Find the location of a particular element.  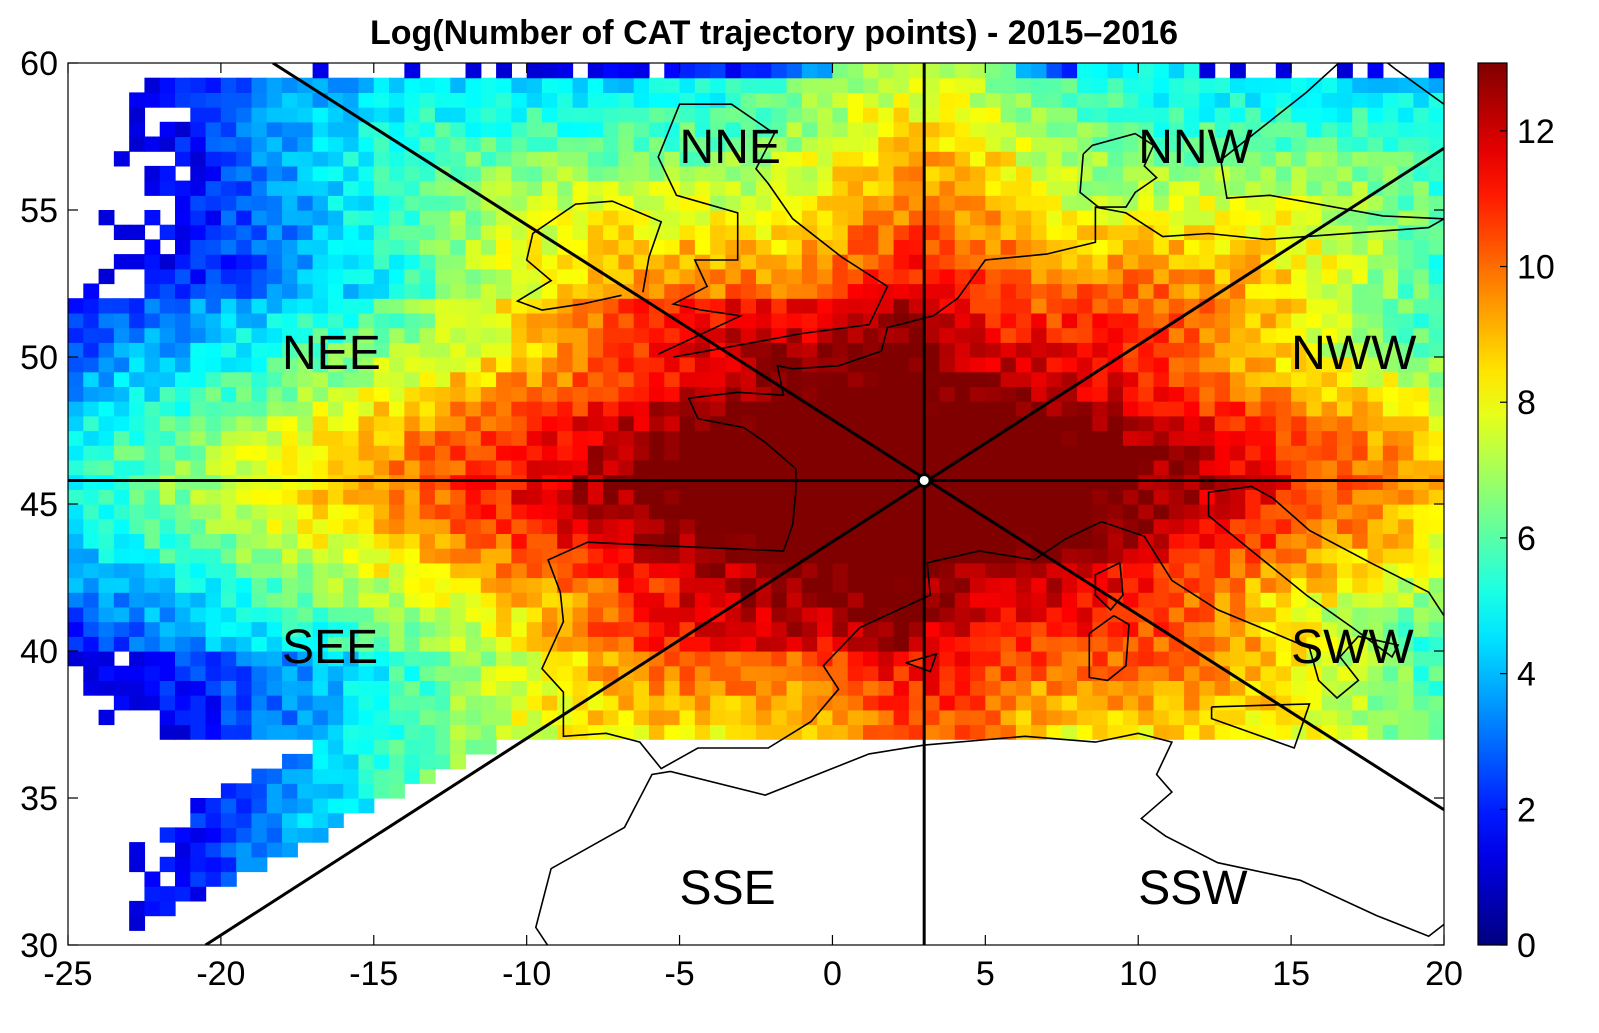

center-marker is located at coordinates (924, 480).